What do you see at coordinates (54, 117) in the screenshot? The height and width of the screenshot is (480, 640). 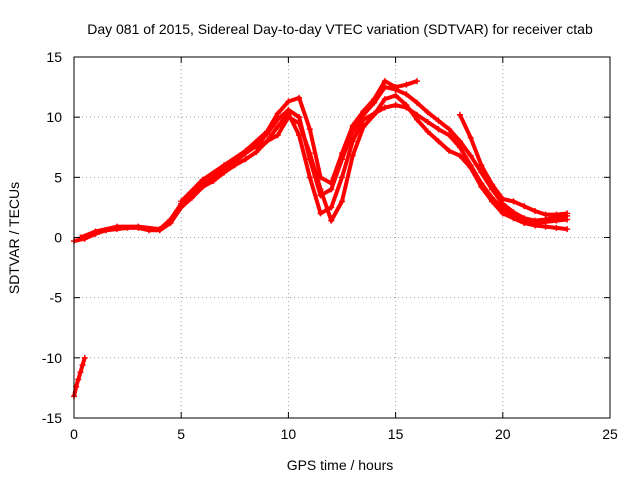 I see `y-tick-label: 10` at bounding box center [54, 117].